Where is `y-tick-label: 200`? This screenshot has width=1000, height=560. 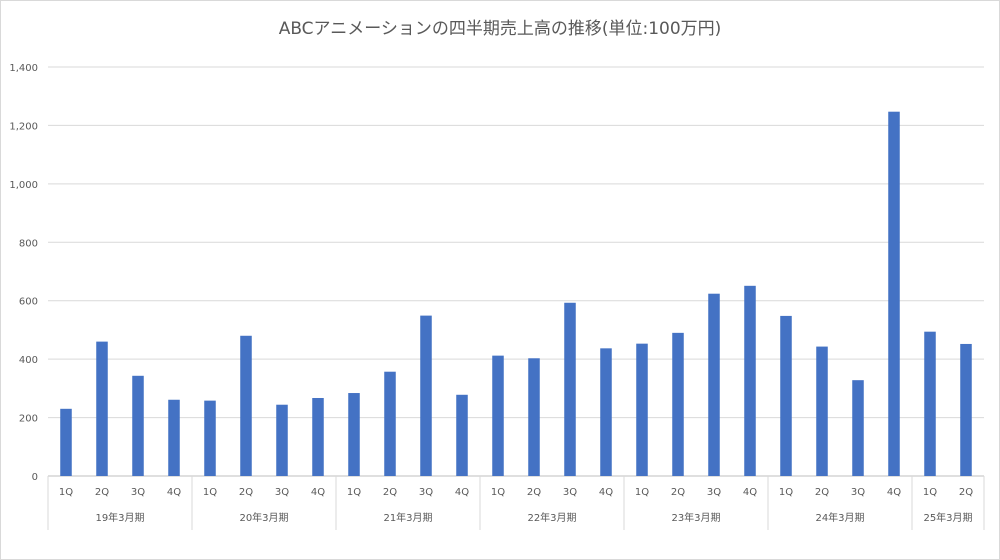 y-tick-label: 200 is located at coordinates (28, 419).